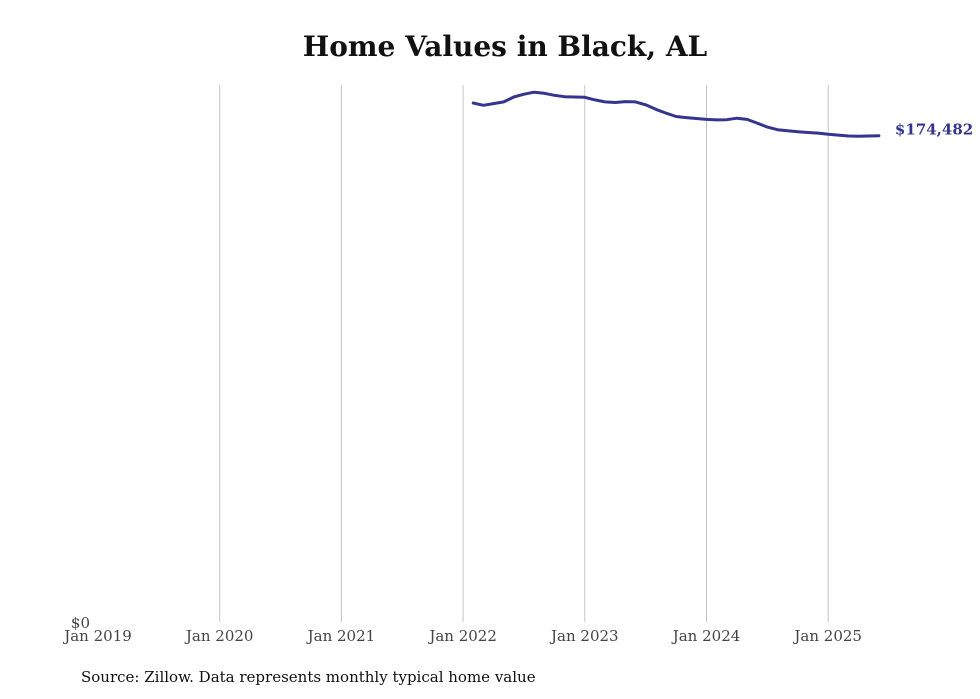  What do you see at coordinates (505, 46) in the screenshot?
I see `chart-title: Home Values in Black, AL` at bounding box center [505, 46].